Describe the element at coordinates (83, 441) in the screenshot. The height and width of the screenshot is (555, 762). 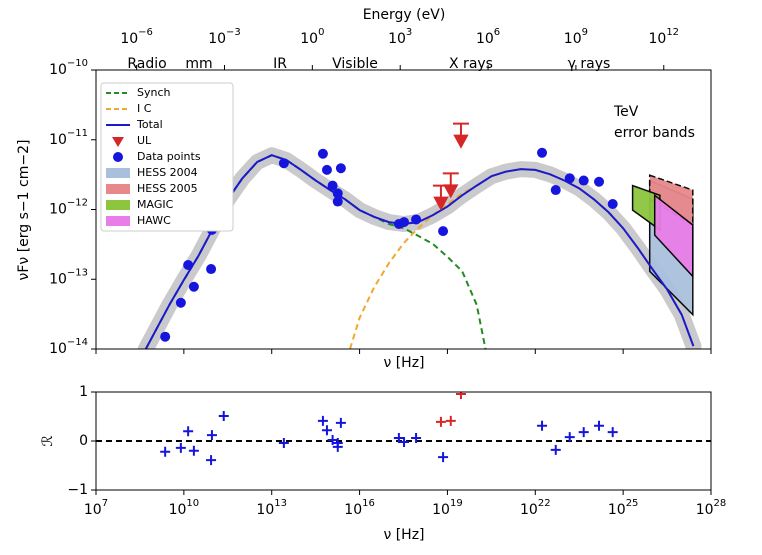
I see `tick-label: 0` at that location.